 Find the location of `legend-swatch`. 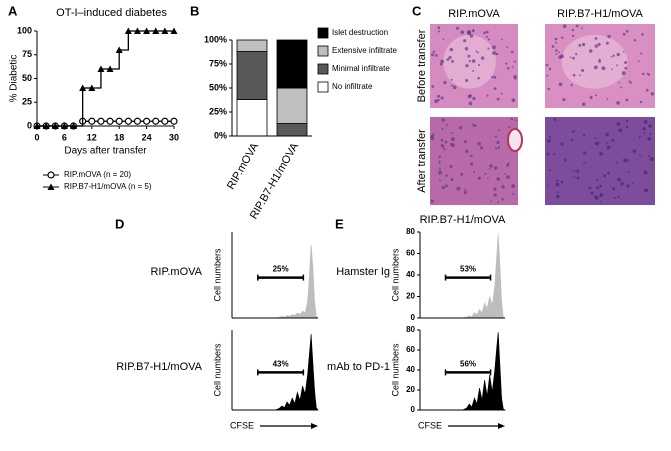

legend-swatch is located at coordinates (323, 69).